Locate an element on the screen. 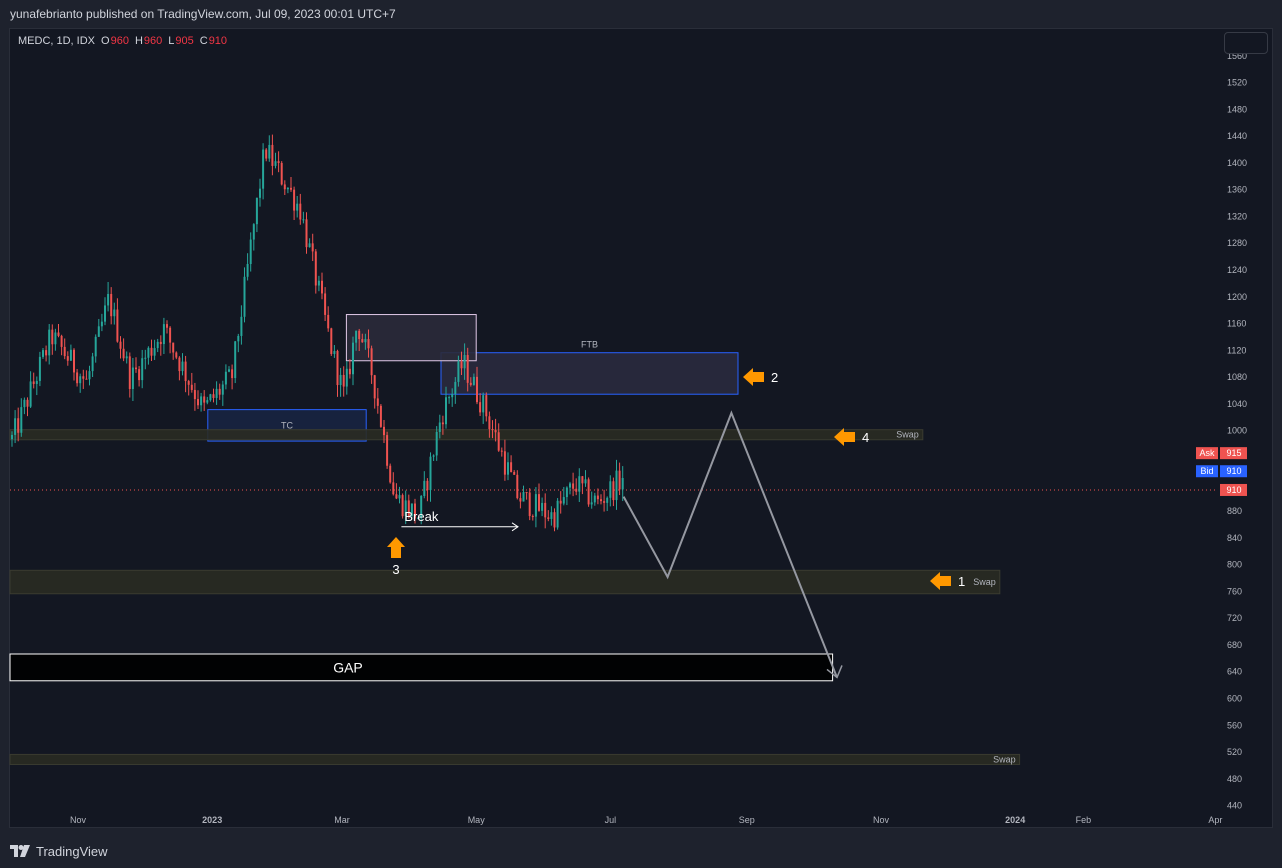  x-tick-label: Jul is located at coordinates (611, 820).